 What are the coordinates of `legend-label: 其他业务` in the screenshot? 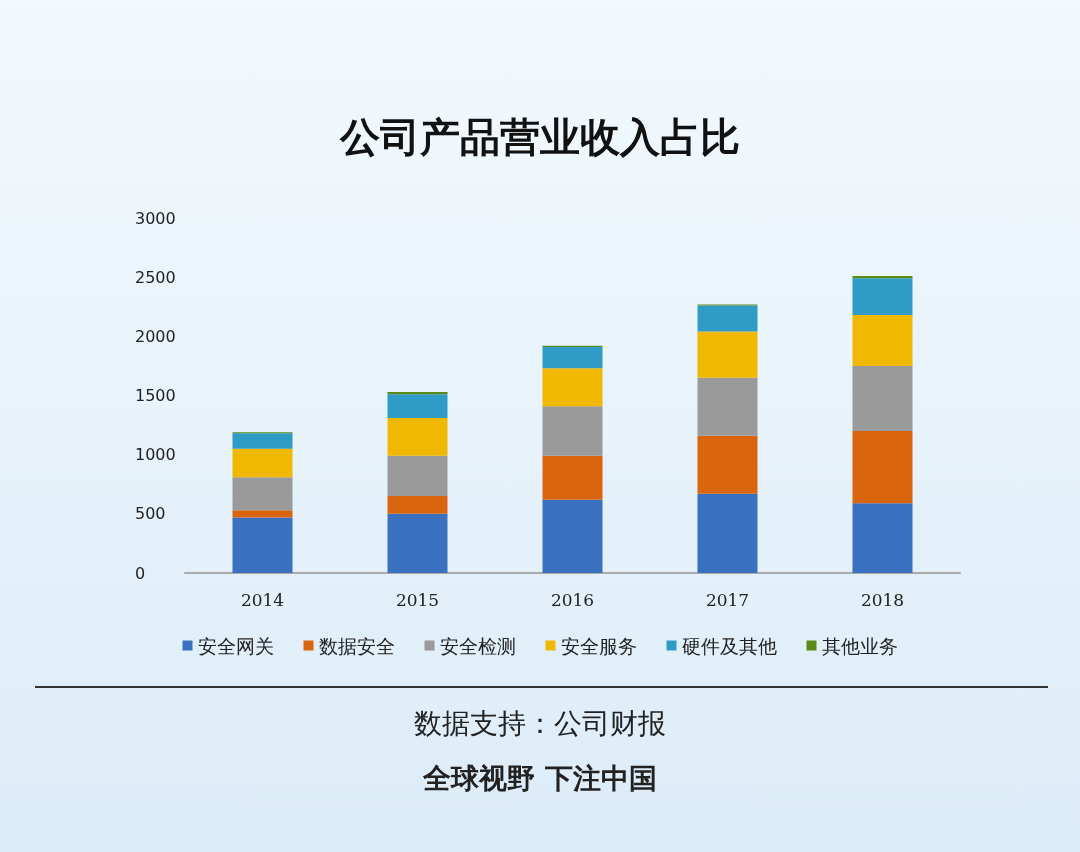 It's located at (859, 645).